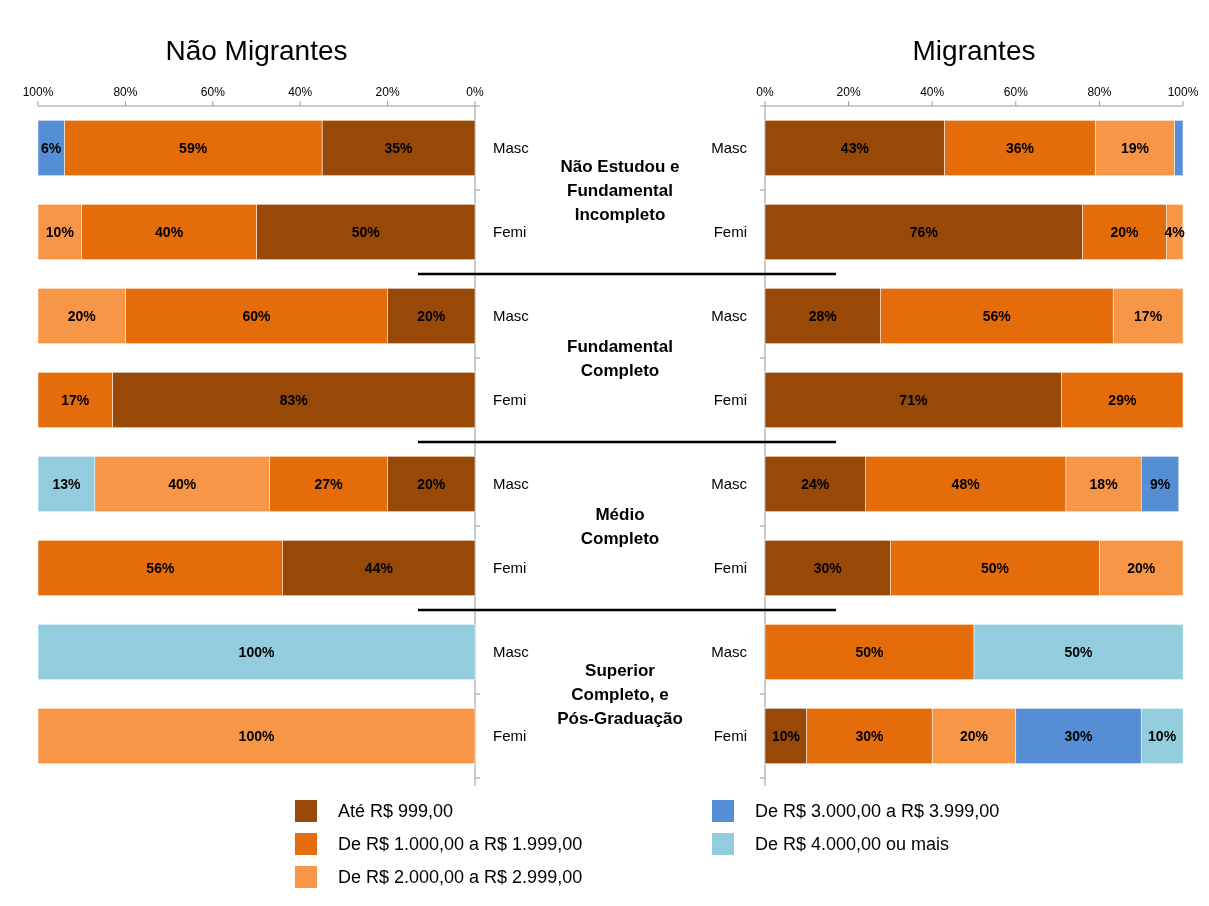  Describe the element at coordinates (815, 483) in the screenshot. I see `data-label: 24%` at that location.